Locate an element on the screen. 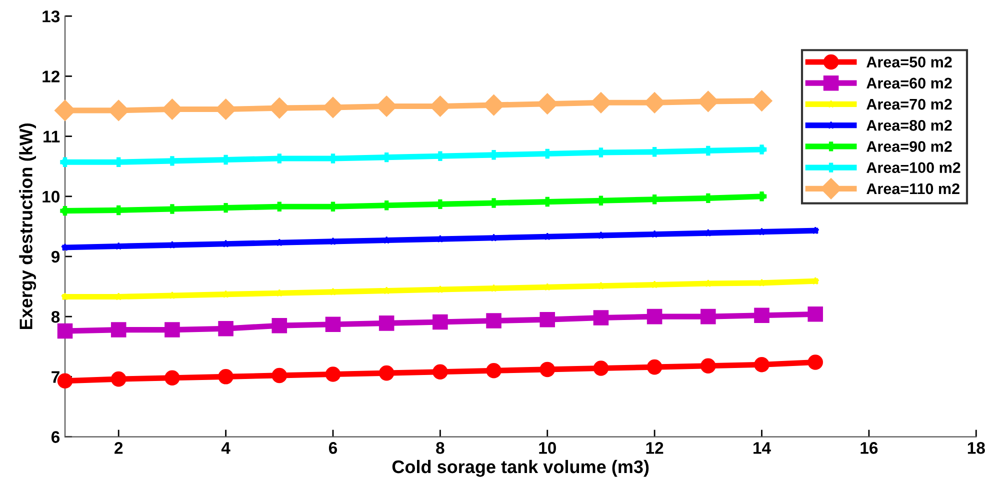  x-tick-label: 10 is located at coordinates (547, 448).